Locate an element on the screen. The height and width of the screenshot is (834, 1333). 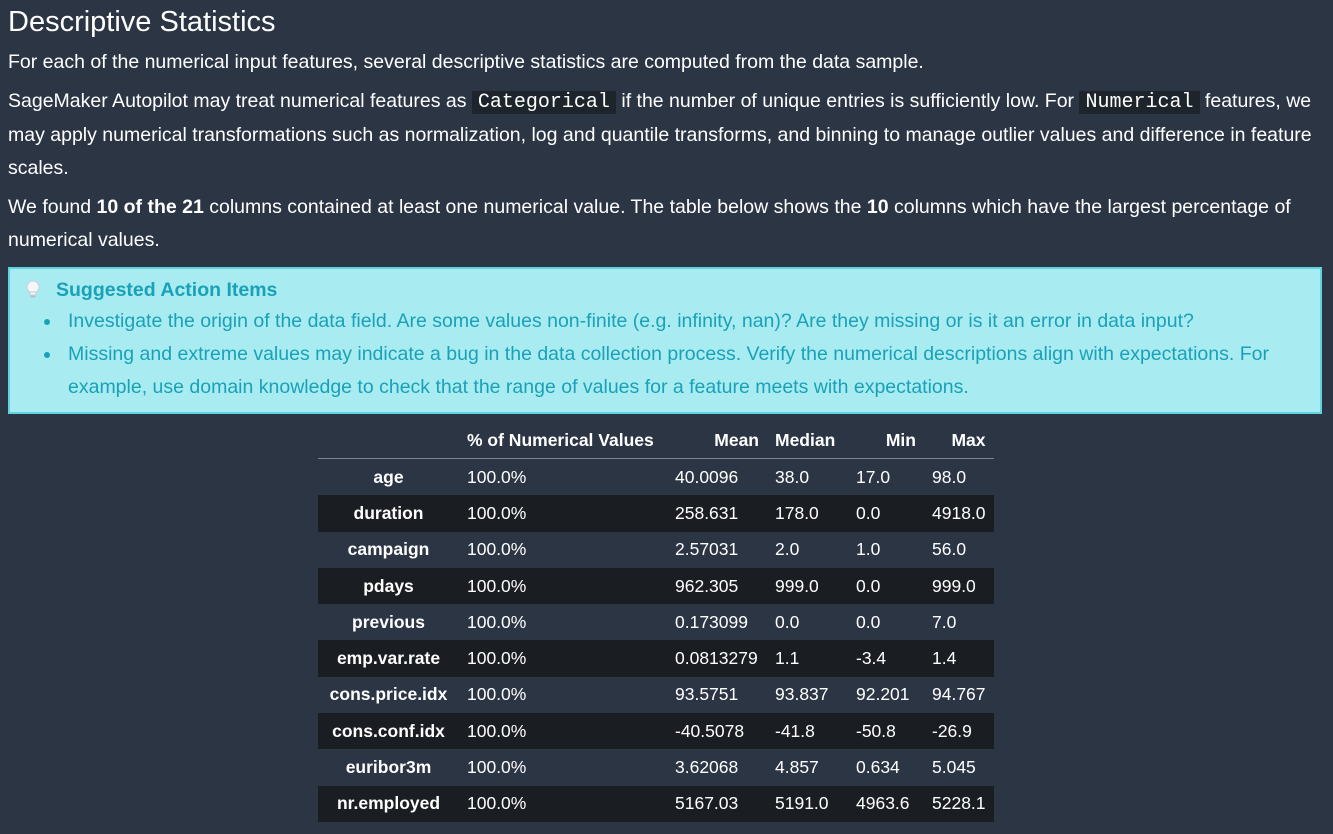
cell-median: 5191.0 is located at coordinates (807, 803).